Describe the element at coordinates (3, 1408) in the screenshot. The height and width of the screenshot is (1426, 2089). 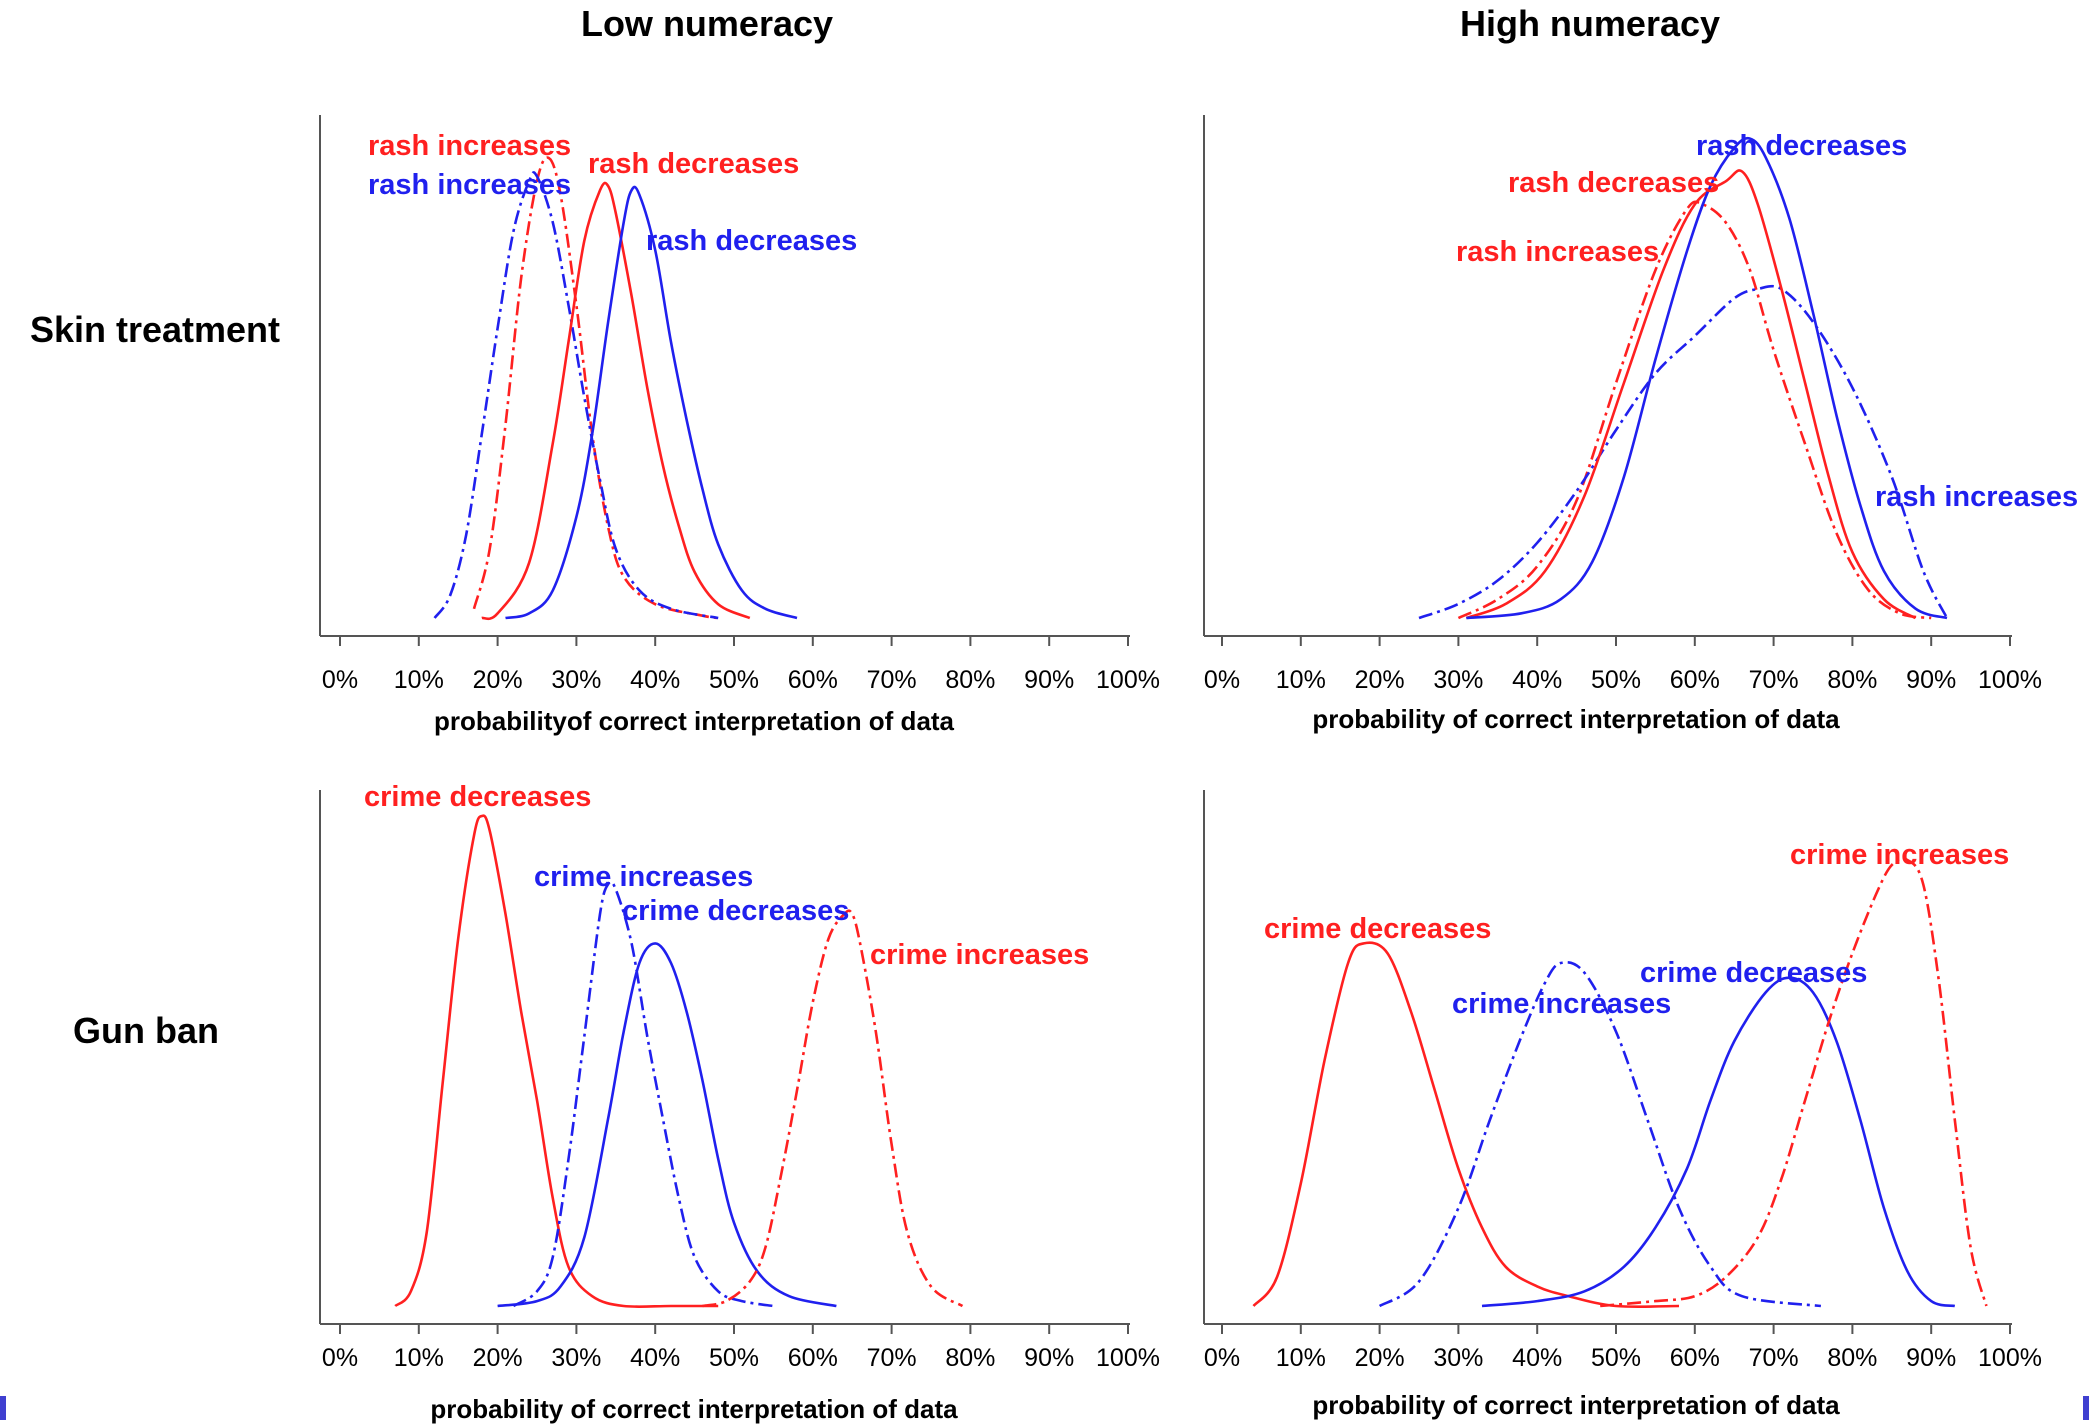
I see `left-edge-marker` at that location.